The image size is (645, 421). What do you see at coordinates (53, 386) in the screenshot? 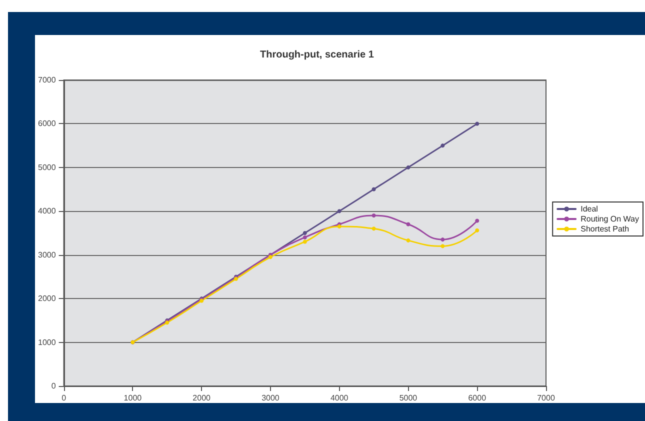
I see `y-tick-label: 0` at bounding box center [53, 386].